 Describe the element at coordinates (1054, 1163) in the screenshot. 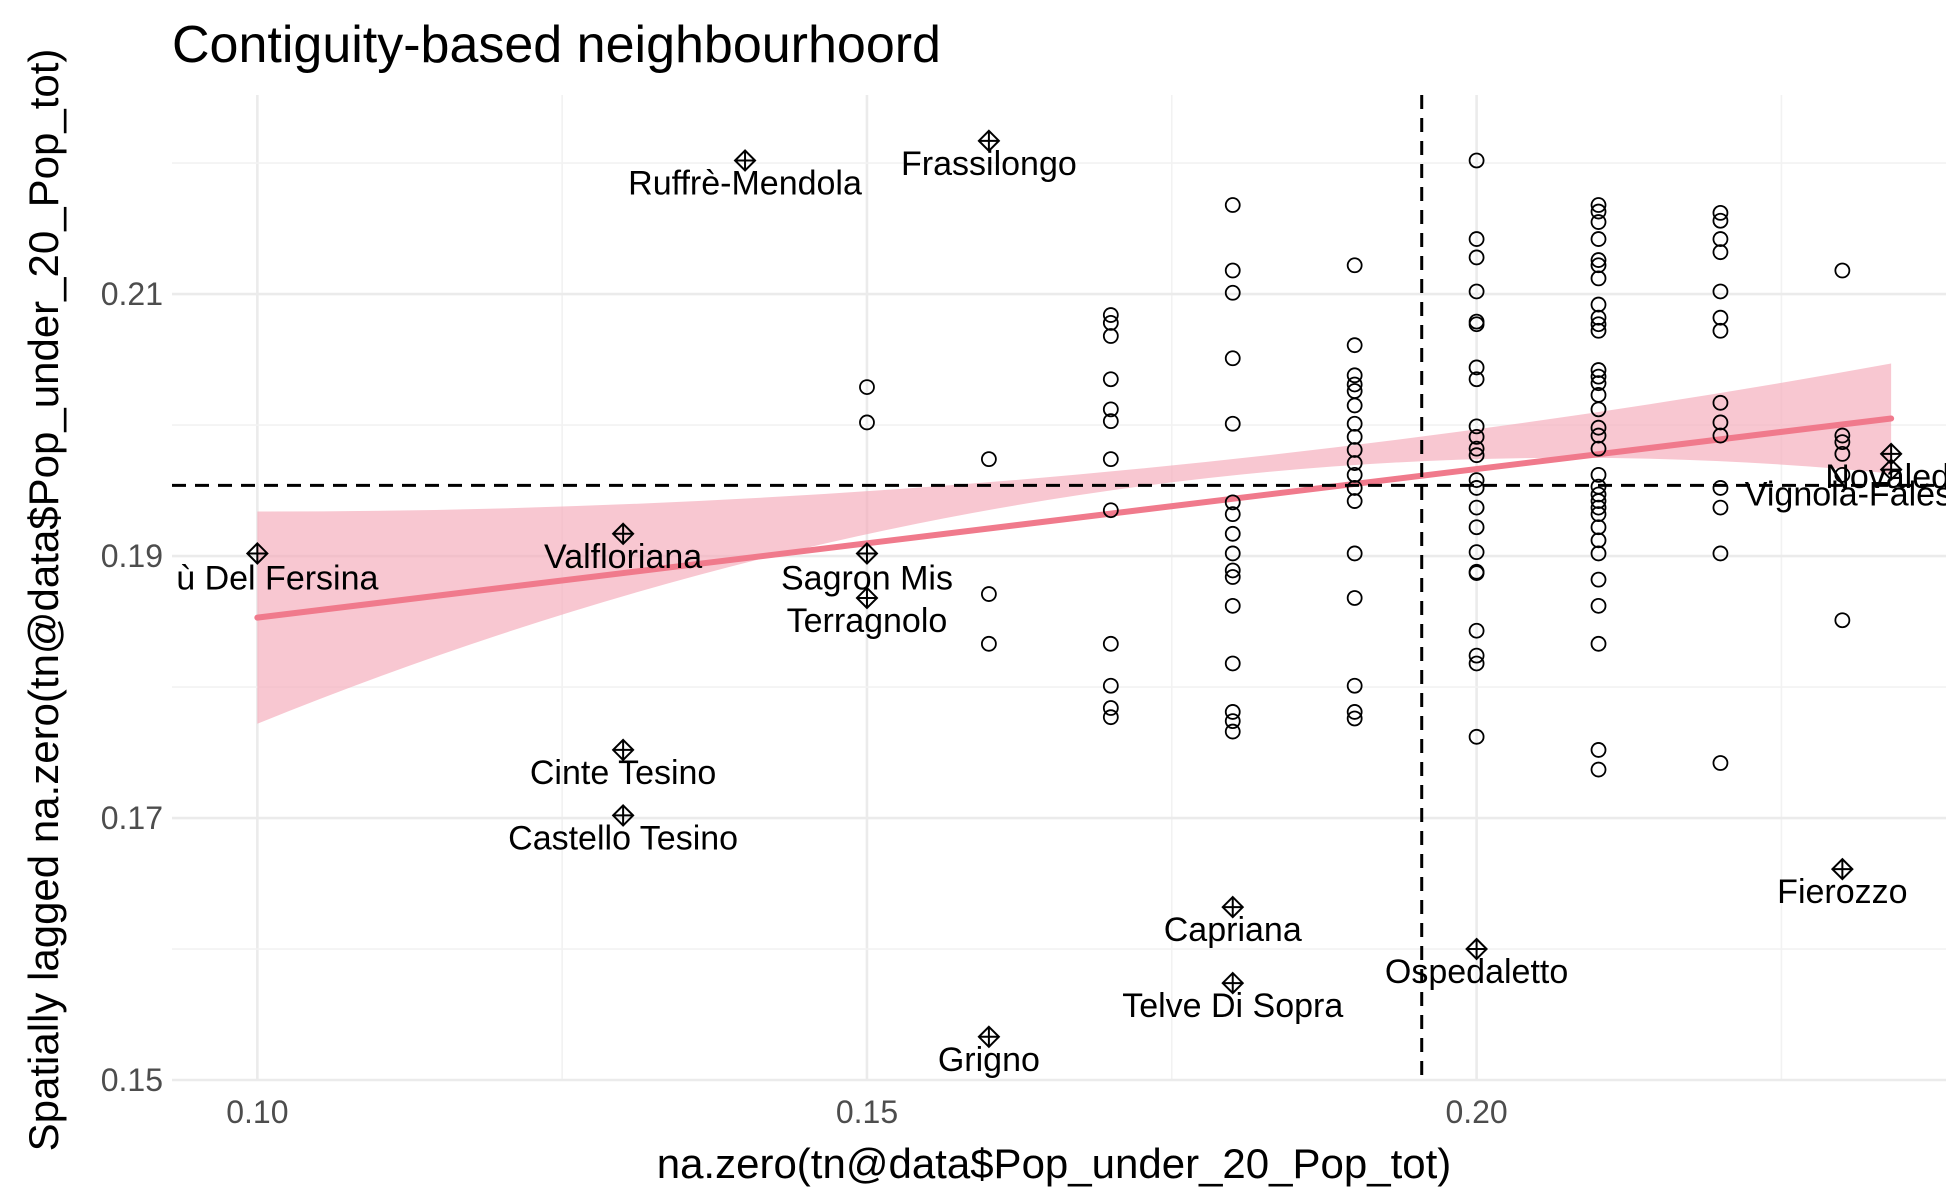

I see `x-axis-title: na.zero(tn@data$Pop_under_20_Pop_tot)` at that location.